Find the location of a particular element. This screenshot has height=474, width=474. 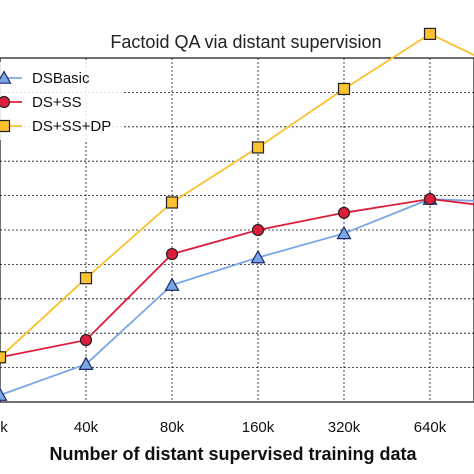

legend: DSBasic DS+SS DS+SS+DP is located at coordinates (62, 101).